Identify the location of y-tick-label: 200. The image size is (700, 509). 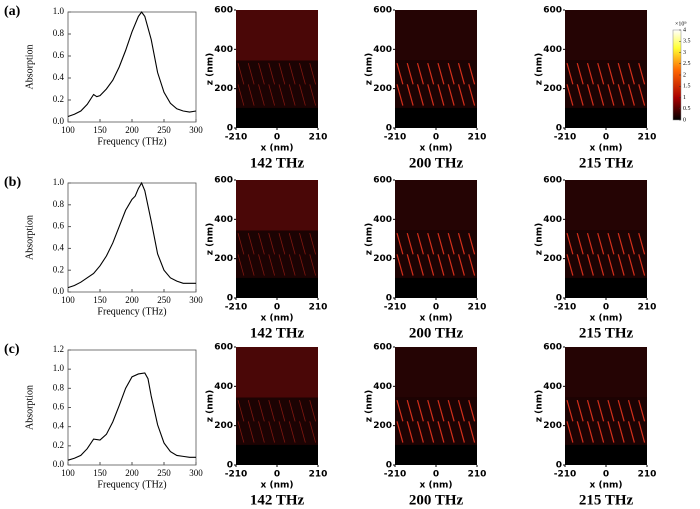
(382, 259).